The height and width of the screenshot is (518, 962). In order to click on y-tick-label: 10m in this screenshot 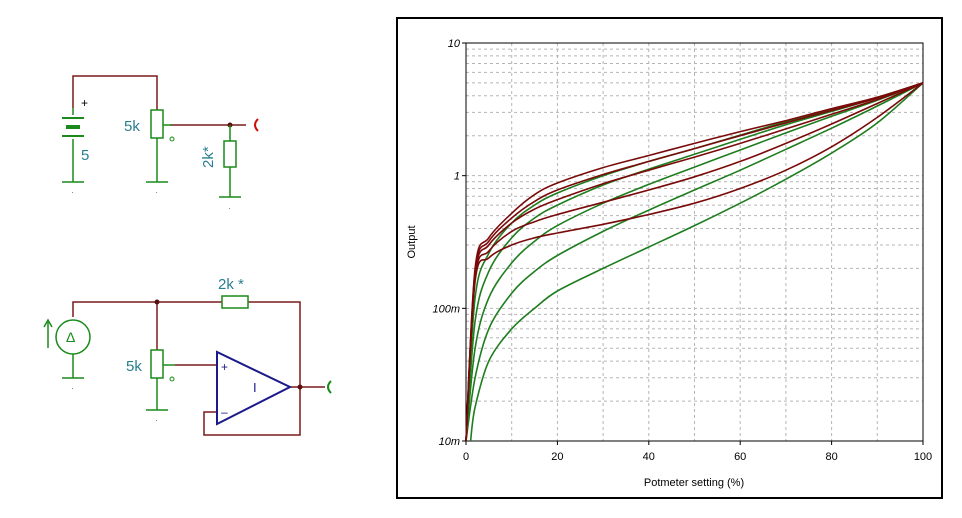, I will do `click(449, 442)`.